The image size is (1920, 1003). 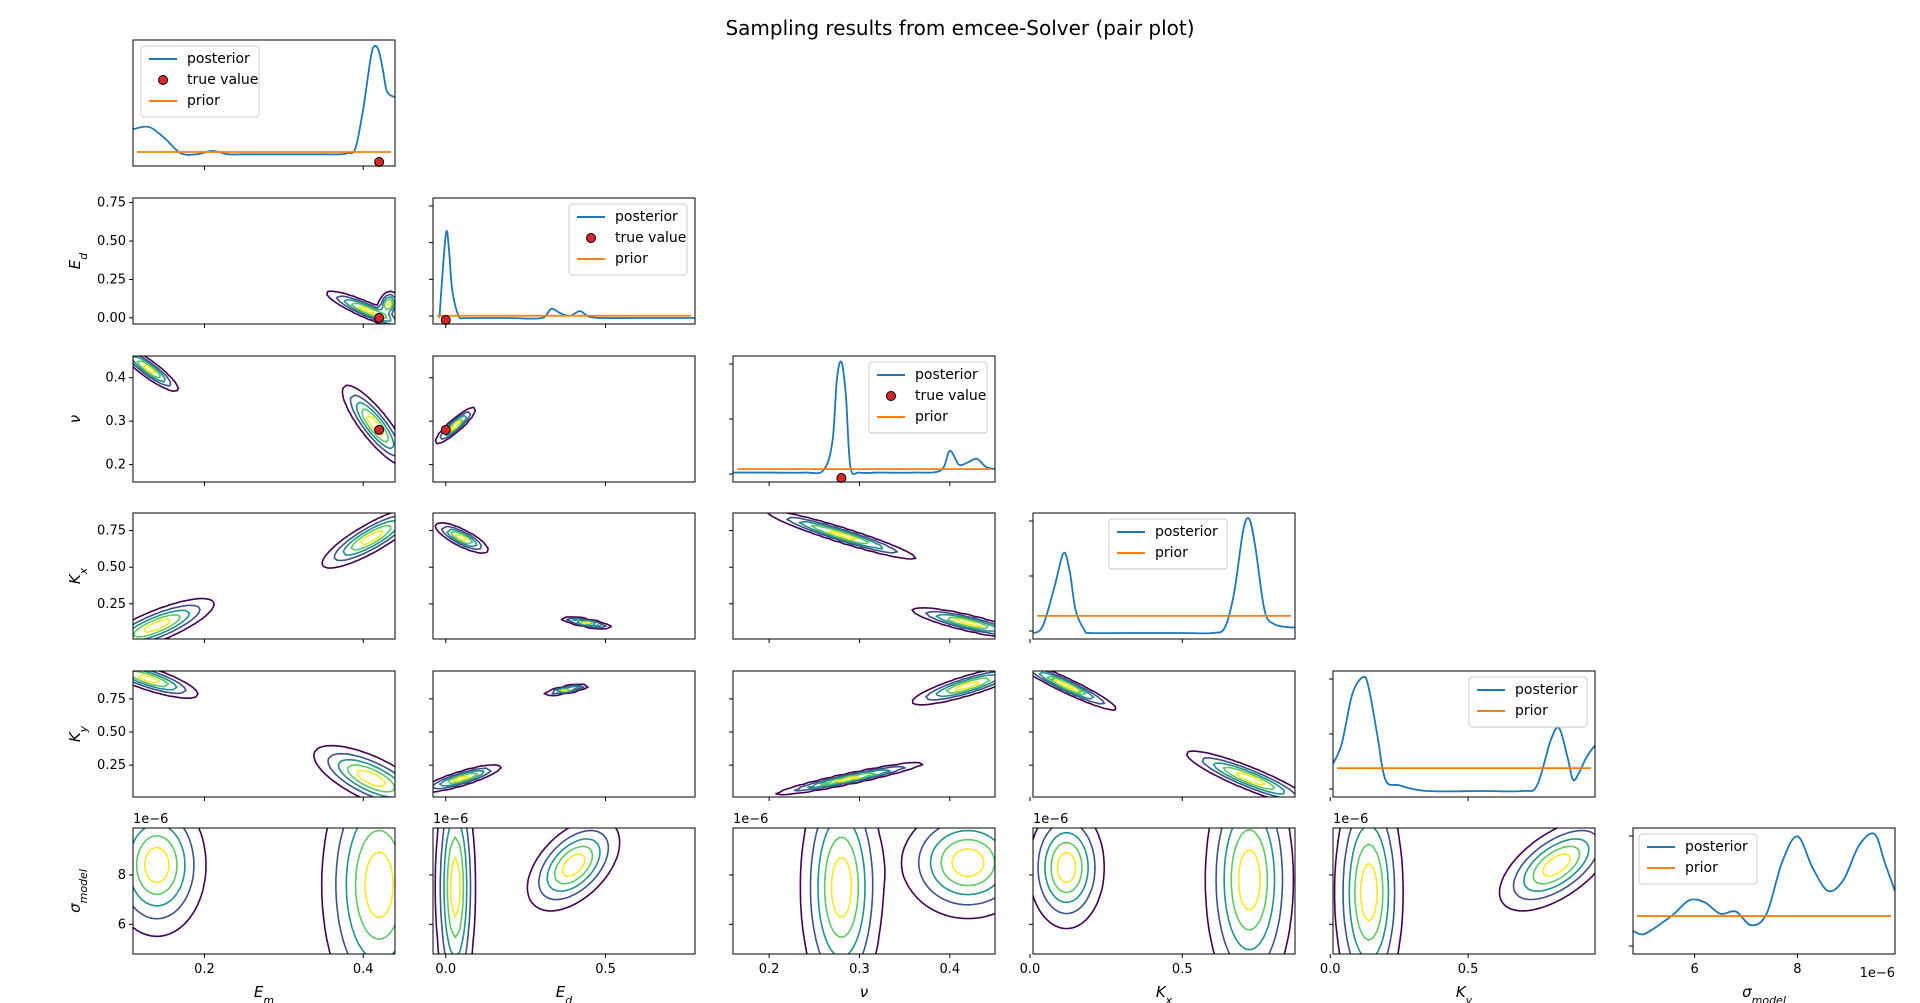 I want to click on x-tick-label: 0.3, so click(x=859, y=969).